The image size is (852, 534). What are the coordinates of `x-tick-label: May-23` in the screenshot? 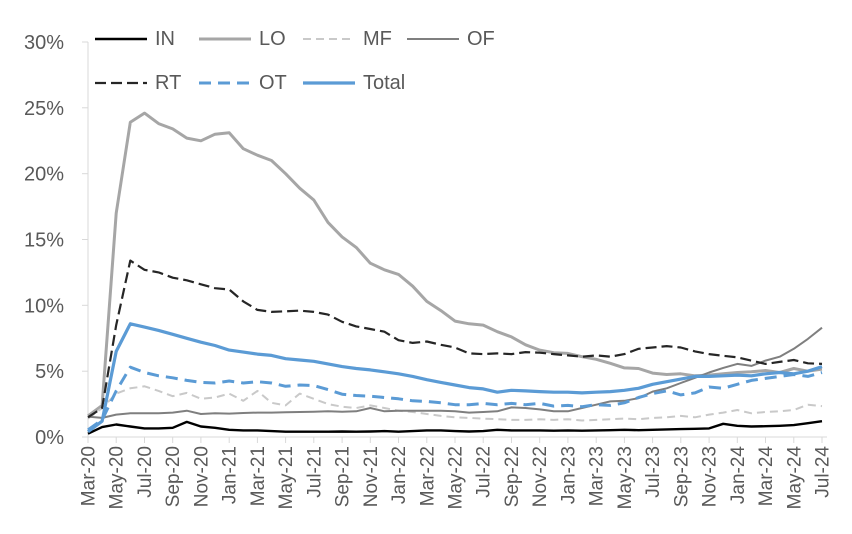 It's located at (625, 477).